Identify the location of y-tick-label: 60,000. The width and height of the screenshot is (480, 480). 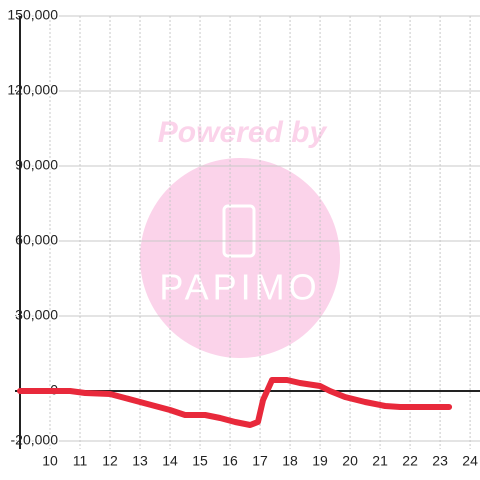
(36, 240).